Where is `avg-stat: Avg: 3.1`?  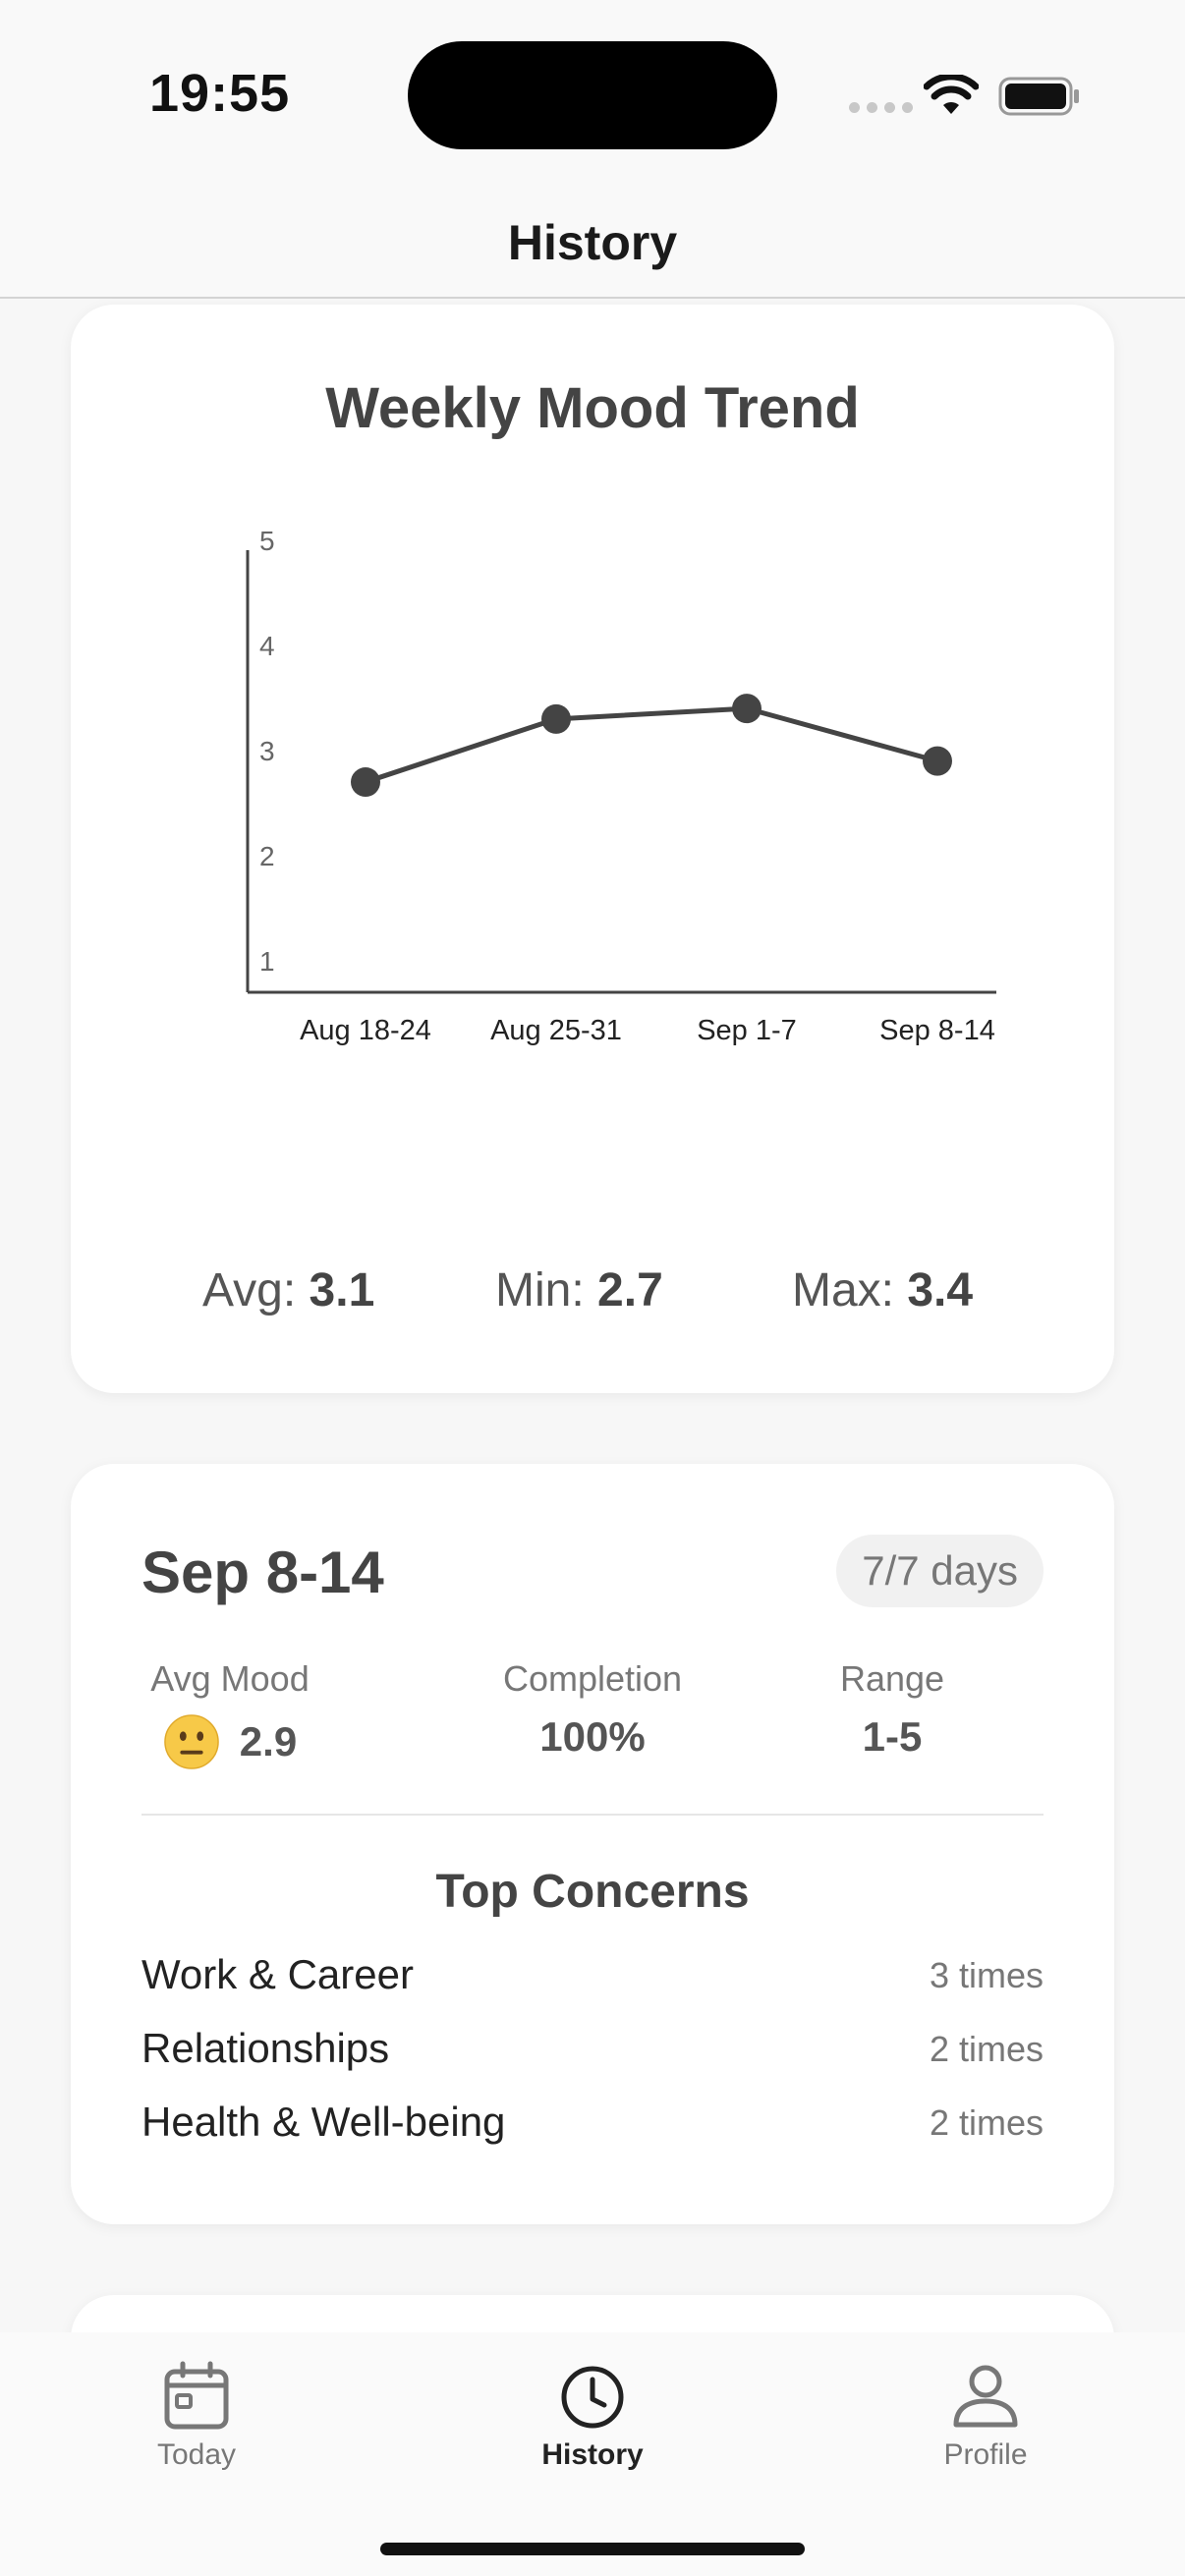
avg-stat: Avg: 3.1 is located at coordinates (288, 1290).